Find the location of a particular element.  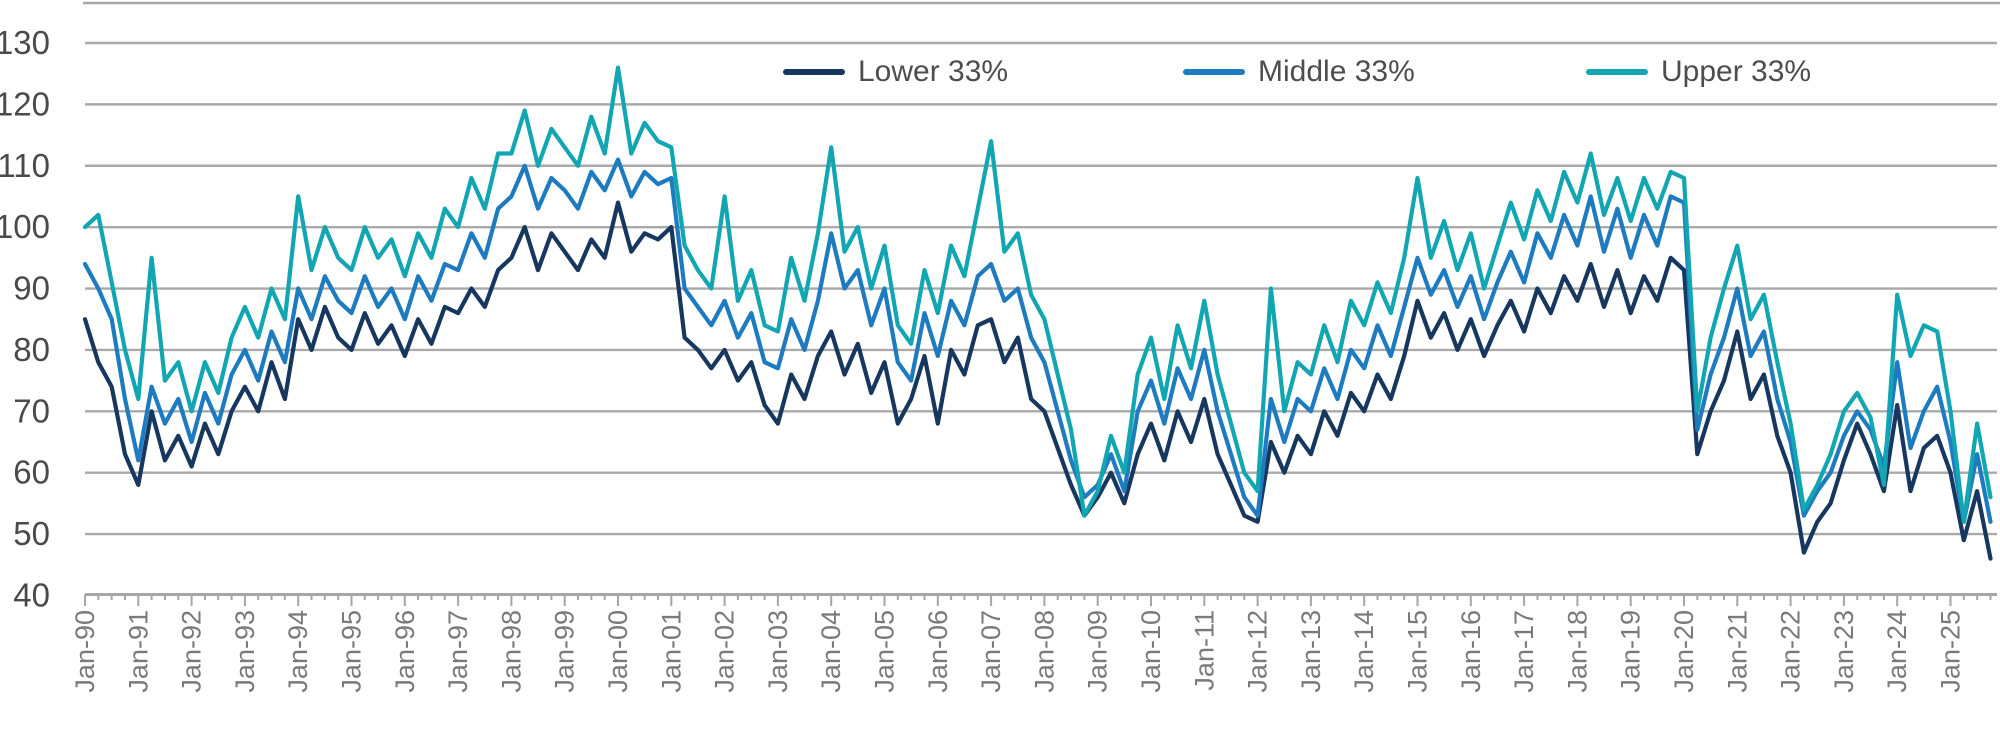

x-tick-label: Jan-24 is located at coordinates (1897, 651).